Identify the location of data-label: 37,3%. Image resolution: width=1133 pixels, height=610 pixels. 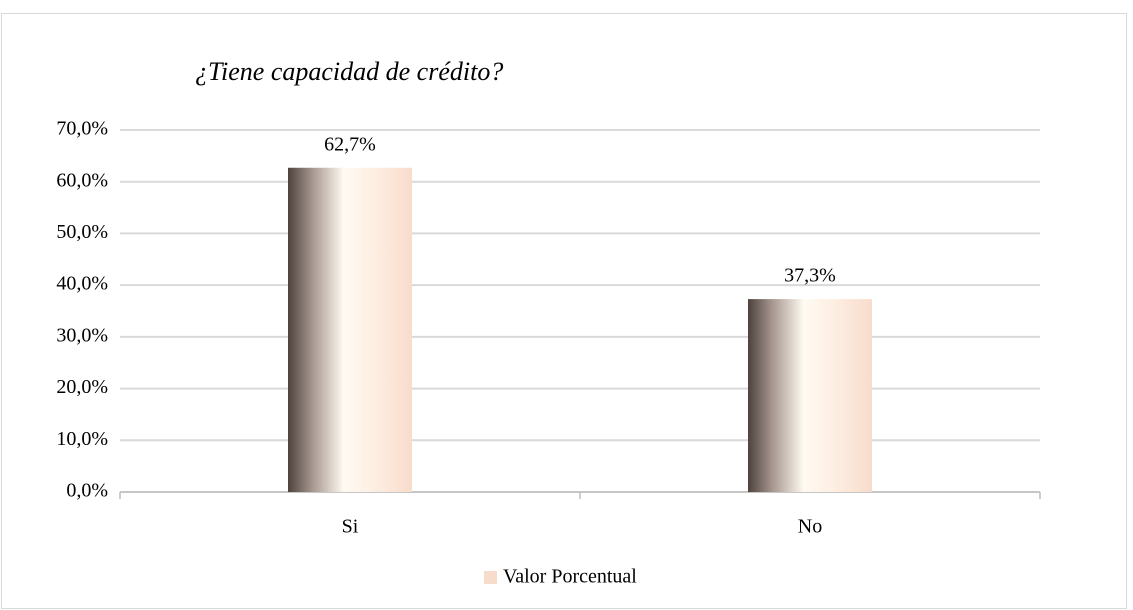
(810, 276).